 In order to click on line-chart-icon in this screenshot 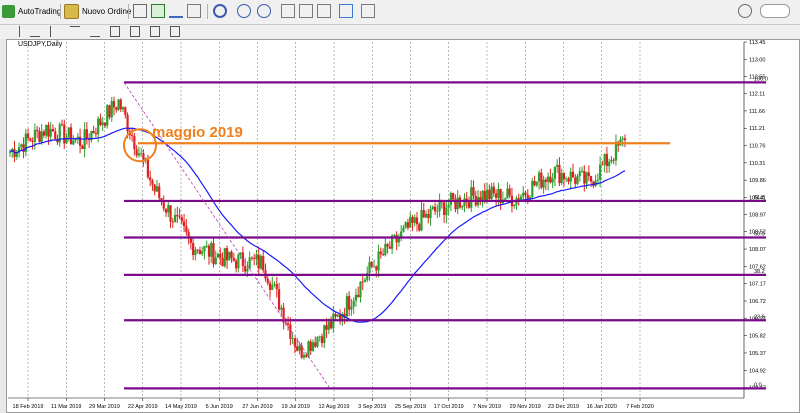, I will do `click(176, 11)`.